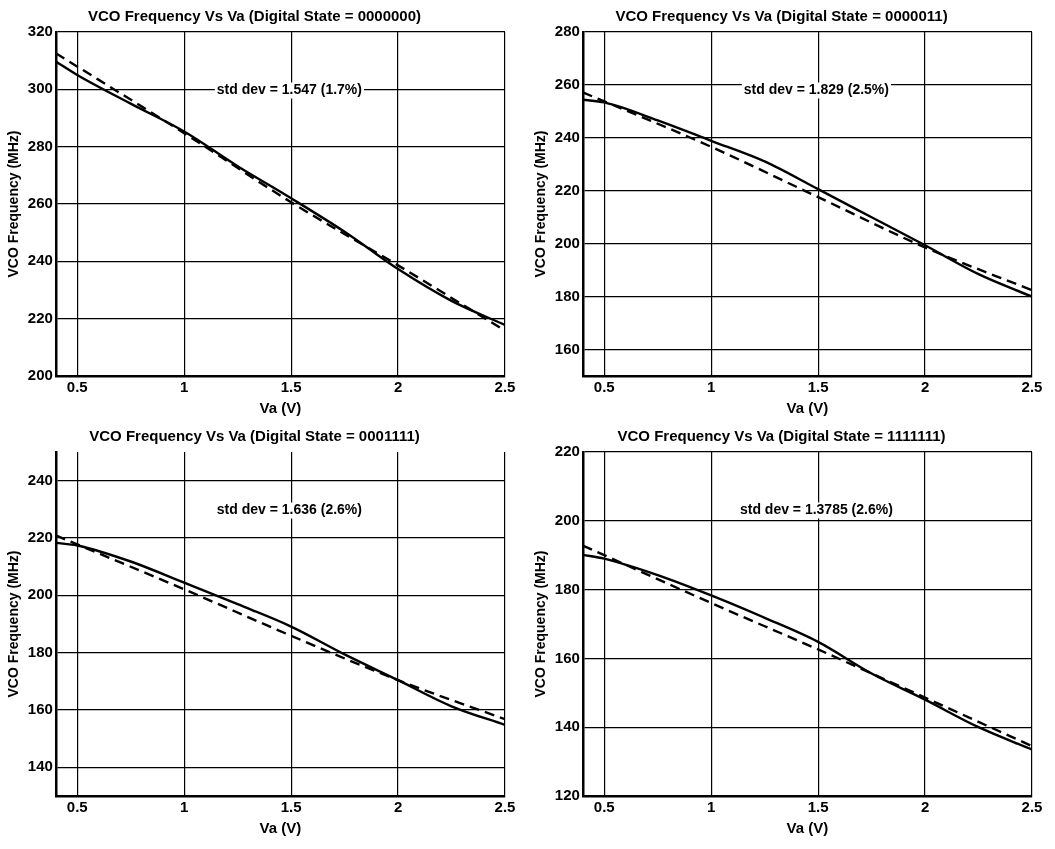  Describe the element at coordinates (816, 89) in the screenshot. I see `annotation: std dev = 1.829 (2.5%)` at that location.